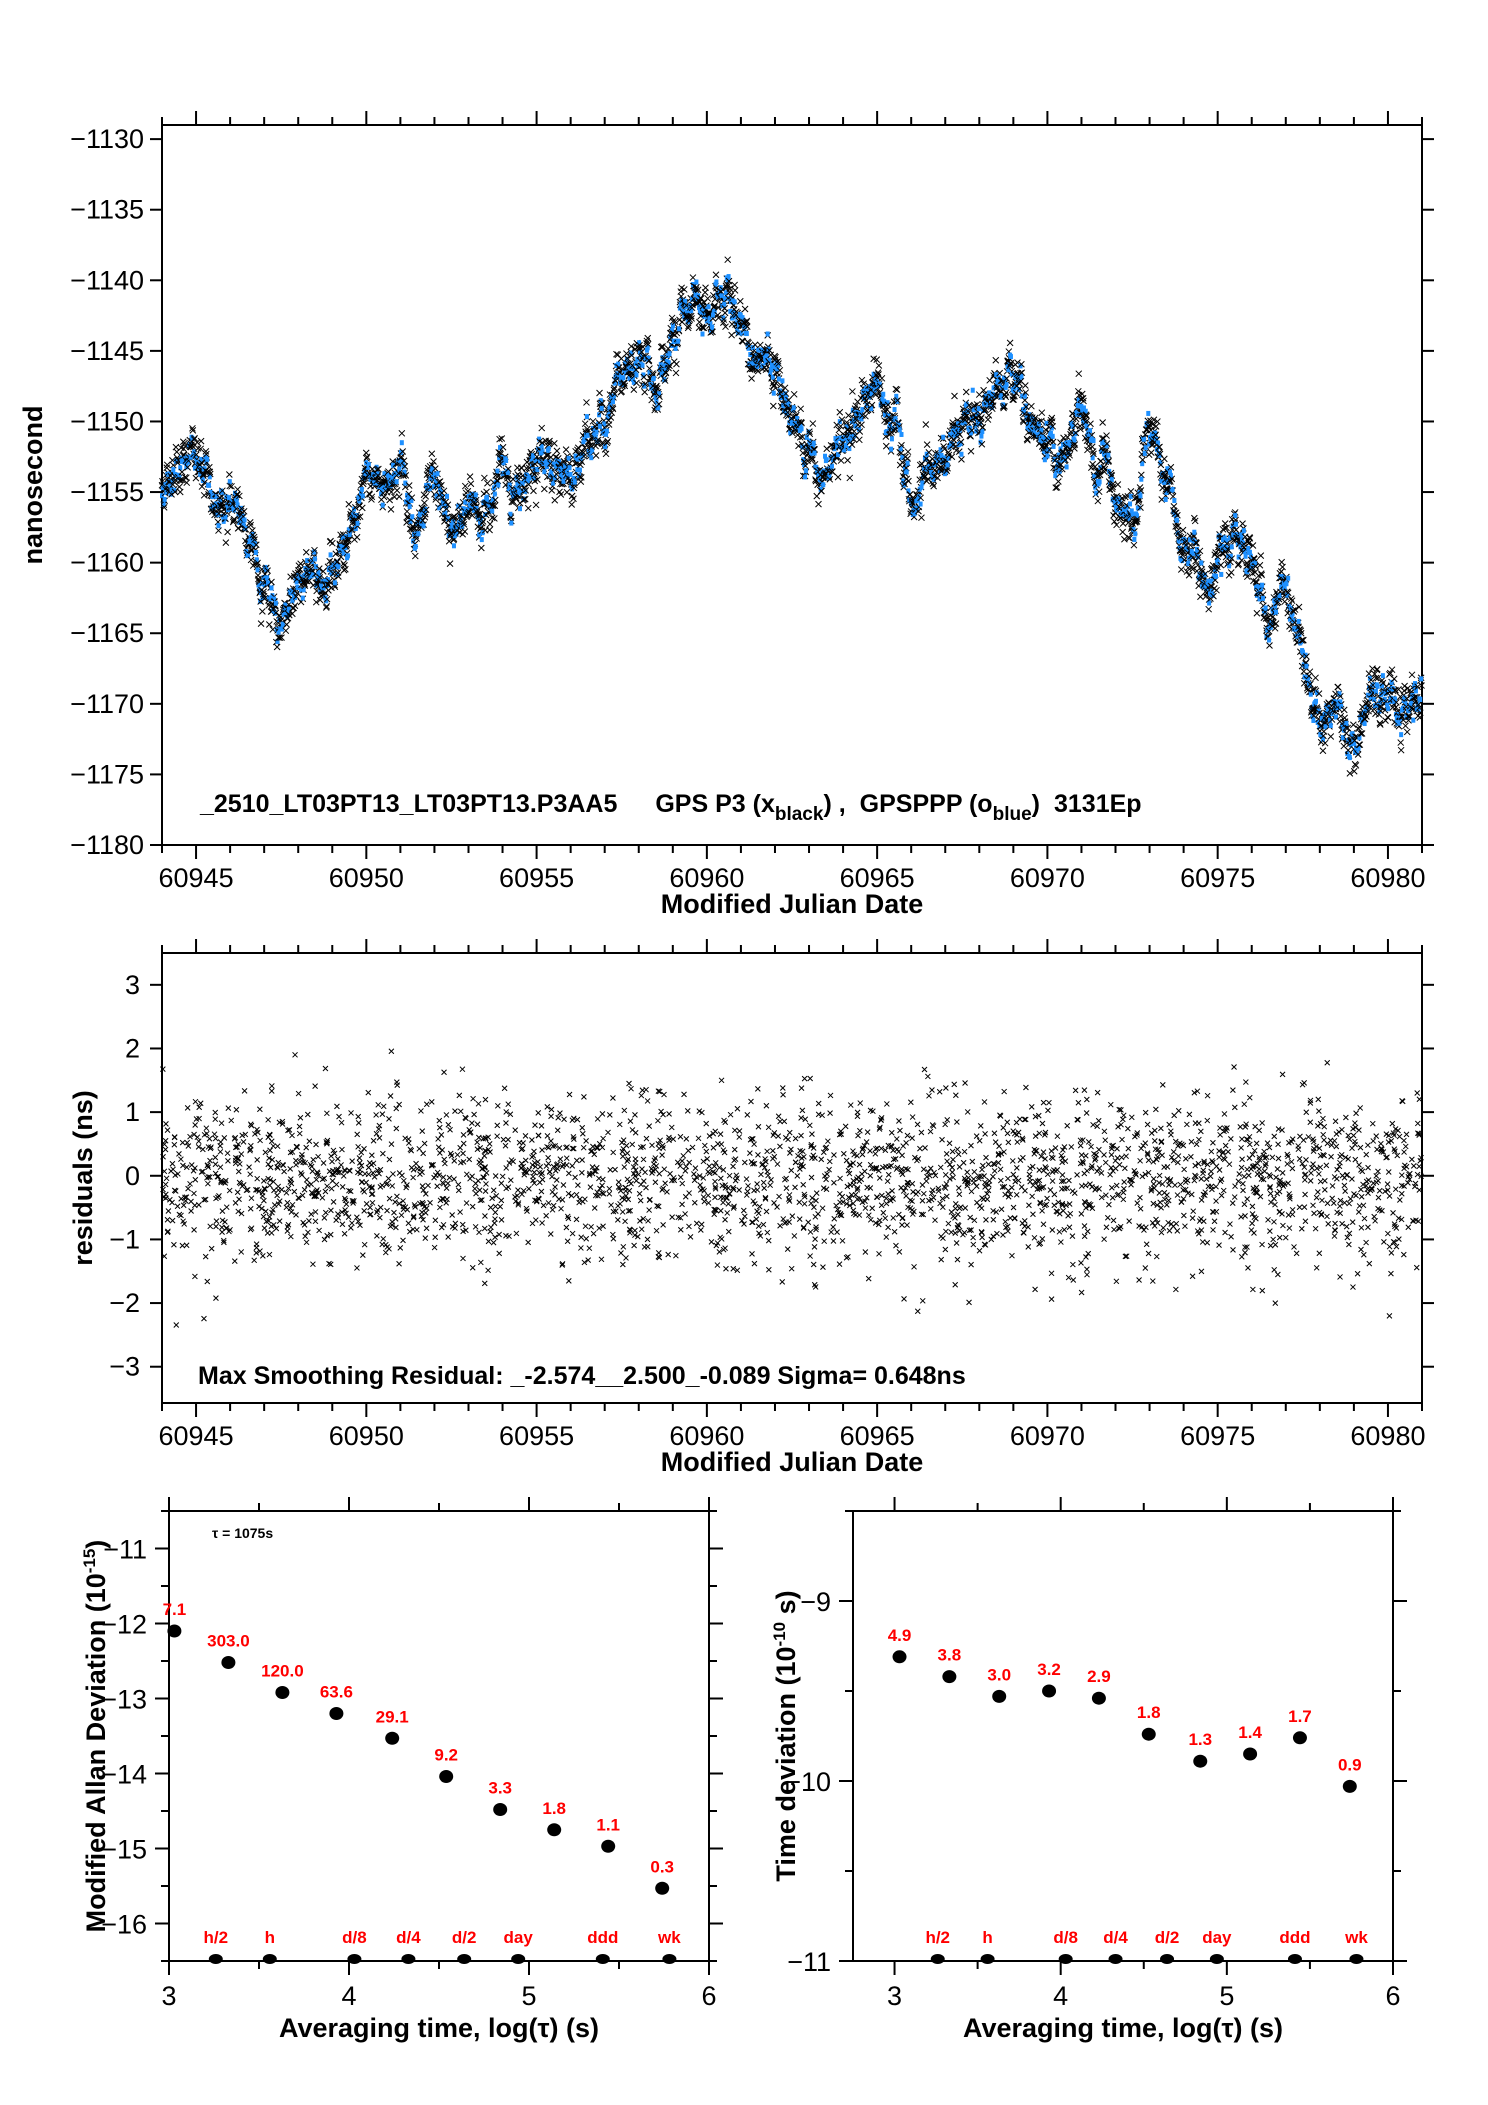 This screenshot has width=1488, height=2105. I want to click on x-tick-label: 60950, so click(366, 1436).